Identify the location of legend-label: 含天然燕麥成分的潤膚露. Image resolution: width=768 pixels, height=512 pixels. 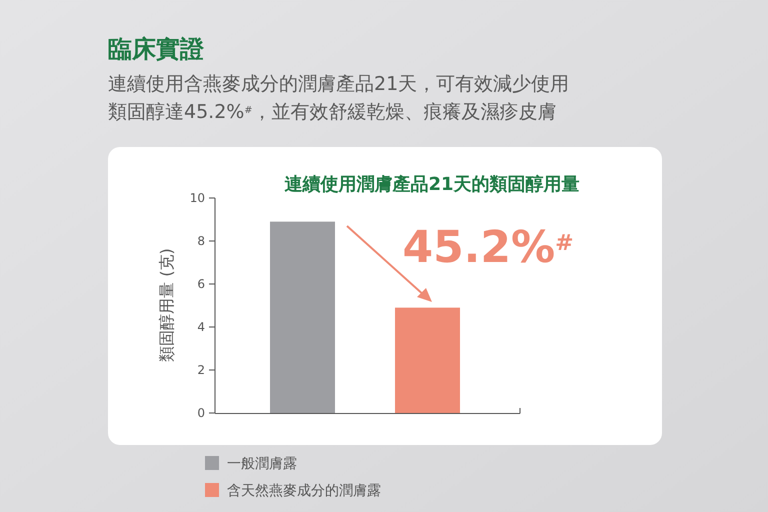
(304, 490).